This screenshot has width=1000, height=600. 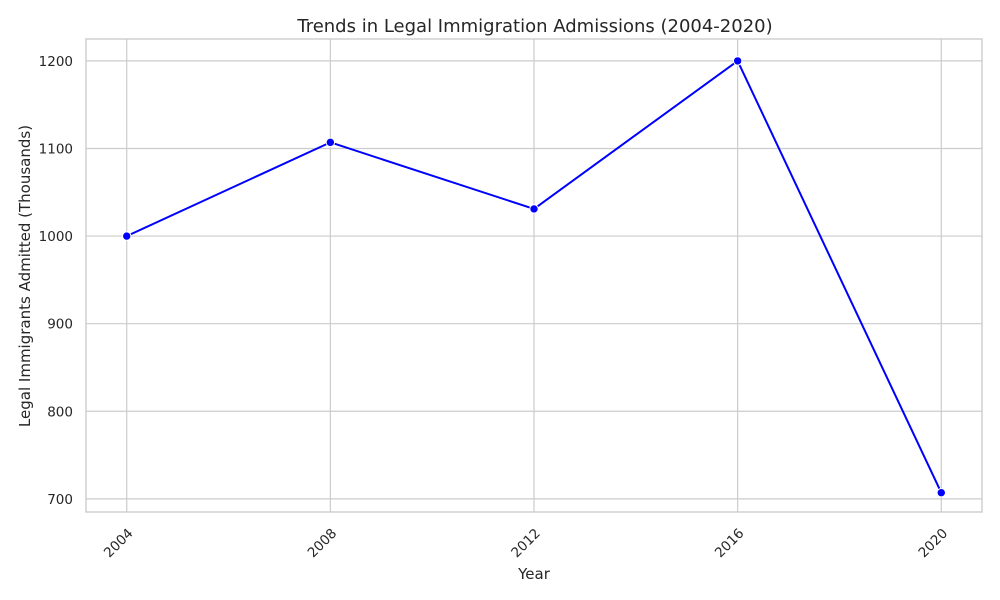 What do you see at coordinates (730, 544) in the screenshot?
I see `x-tick-label: 2016` at bounding box center [730, 544].